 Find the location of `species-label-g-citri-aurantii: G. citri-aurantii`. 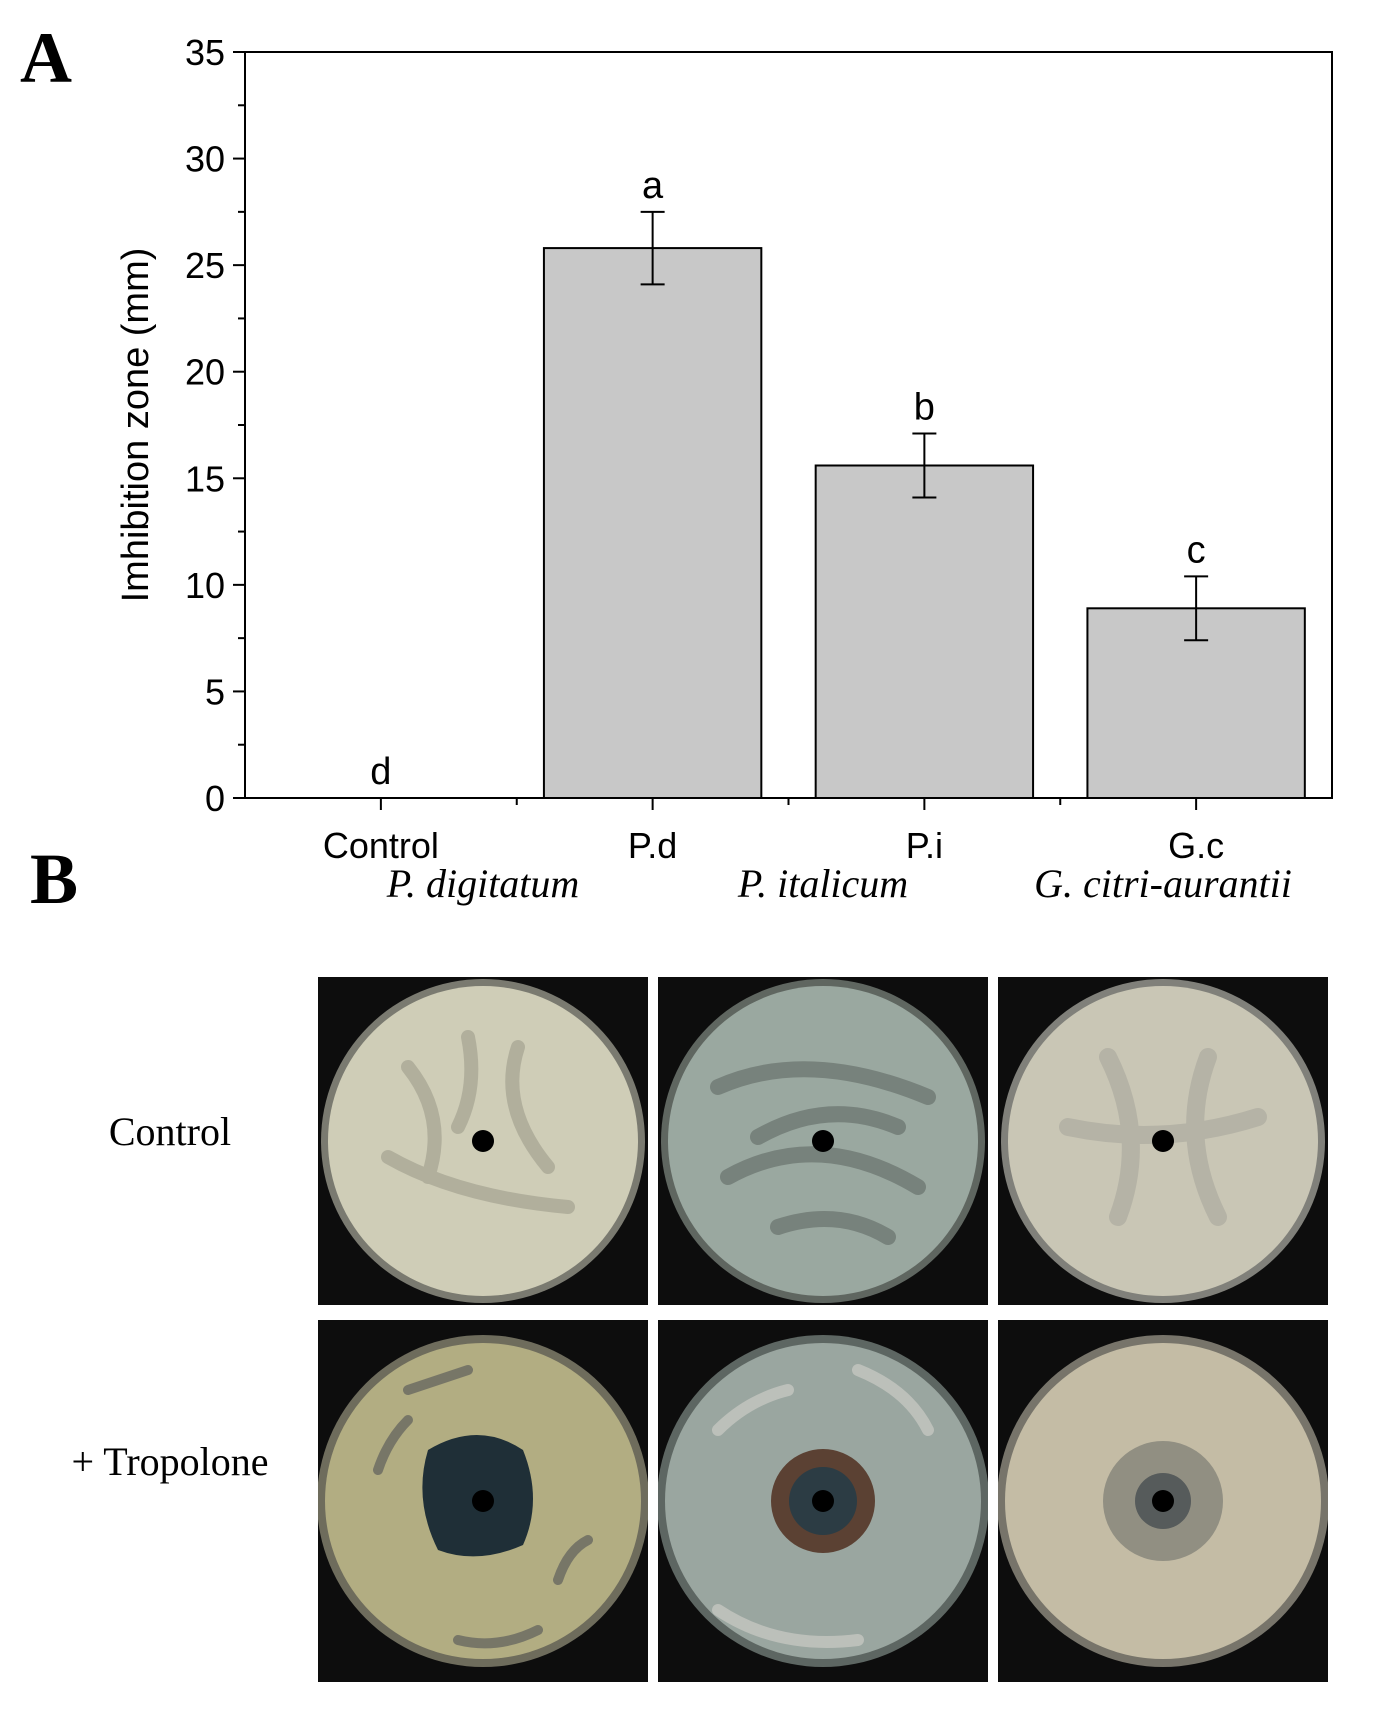

species-label-g-citri-aurantii: G. citri-aurantii is located at coordinates (1163, 883).